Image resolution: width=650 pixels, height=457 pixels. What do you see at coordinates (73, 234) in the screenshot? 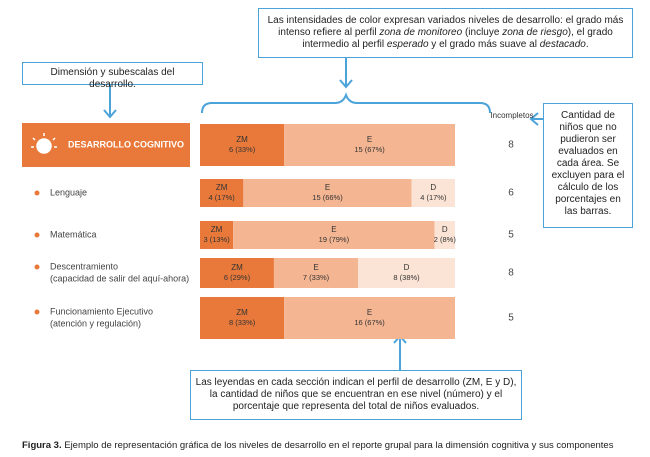
I see `category-label: Matemática` at bounding box center [73, 234].